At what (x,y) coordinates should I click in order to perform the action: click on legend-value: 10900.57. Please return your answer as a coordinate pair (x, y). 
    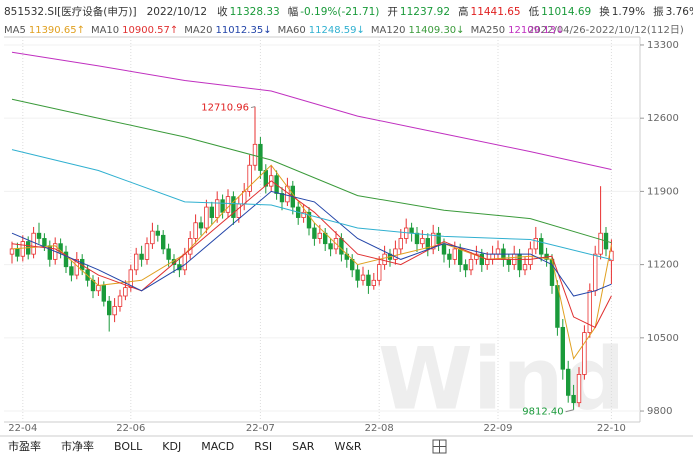
    Looking at the image, I should click on (146, 30).